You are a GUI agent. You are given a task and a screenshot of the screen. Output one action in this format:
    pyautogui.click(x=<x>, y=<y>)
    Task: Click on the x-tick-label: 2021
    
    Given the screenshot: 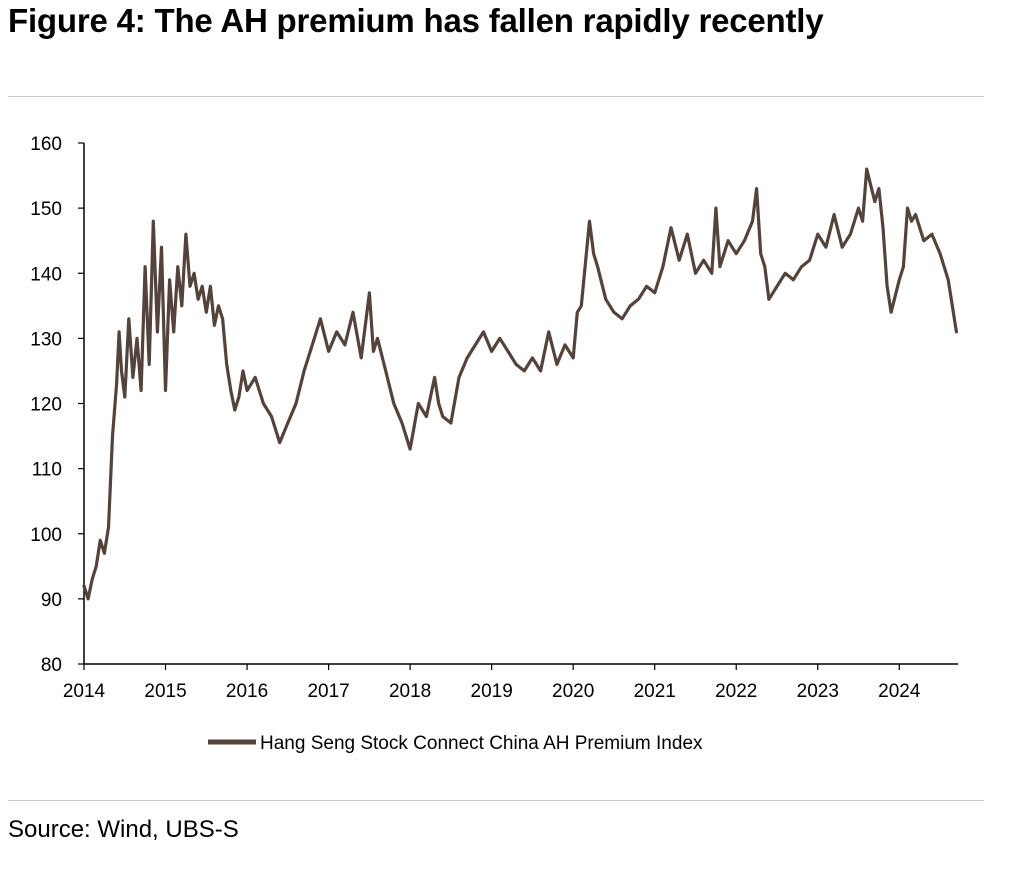 What is the action you would take?
    pyautogui.click(x=655, y=691)
    